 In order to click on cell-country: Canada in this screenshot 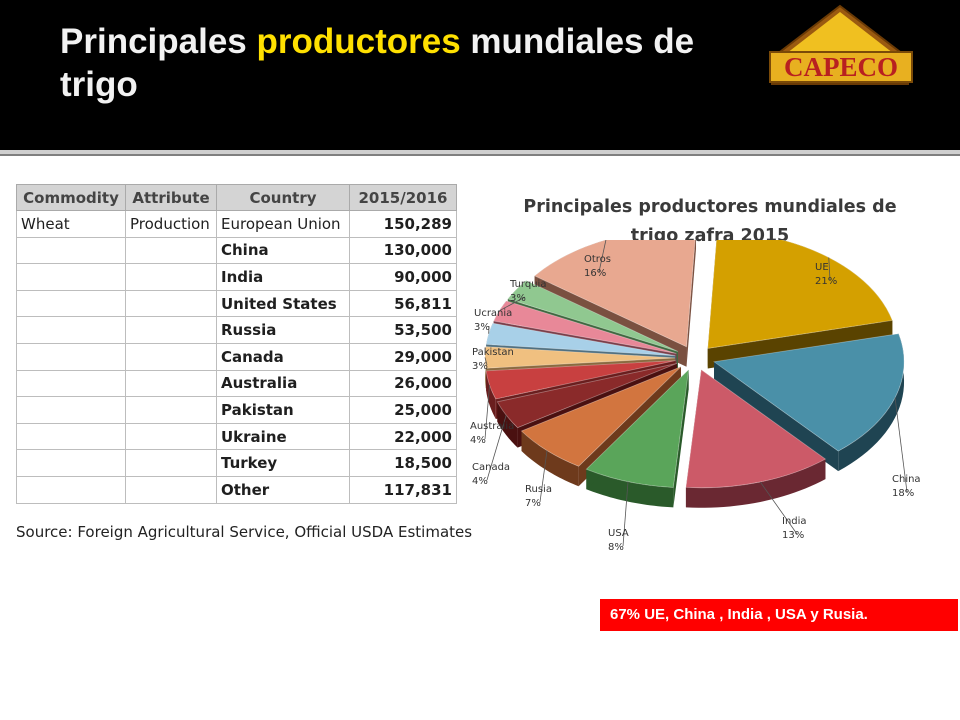, I will do `click(283, 356)`.